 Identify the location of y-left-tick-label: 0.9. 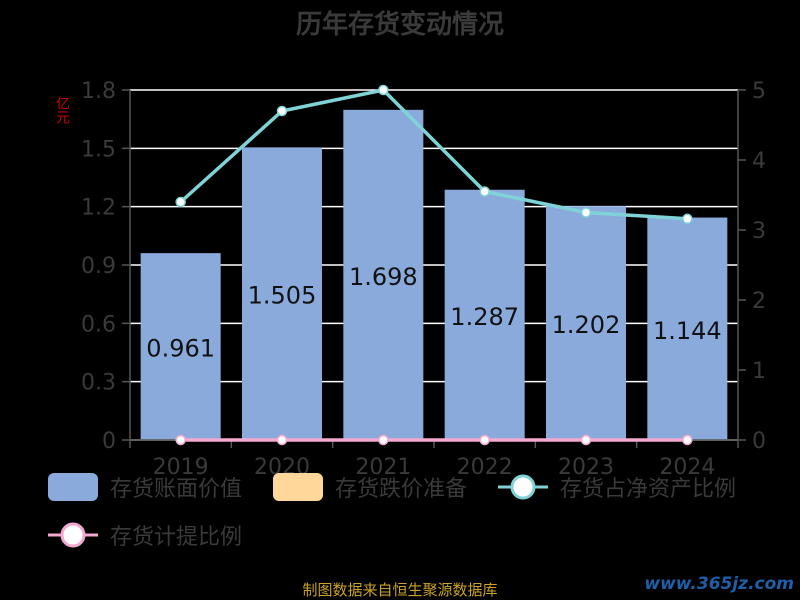
(98, 266).